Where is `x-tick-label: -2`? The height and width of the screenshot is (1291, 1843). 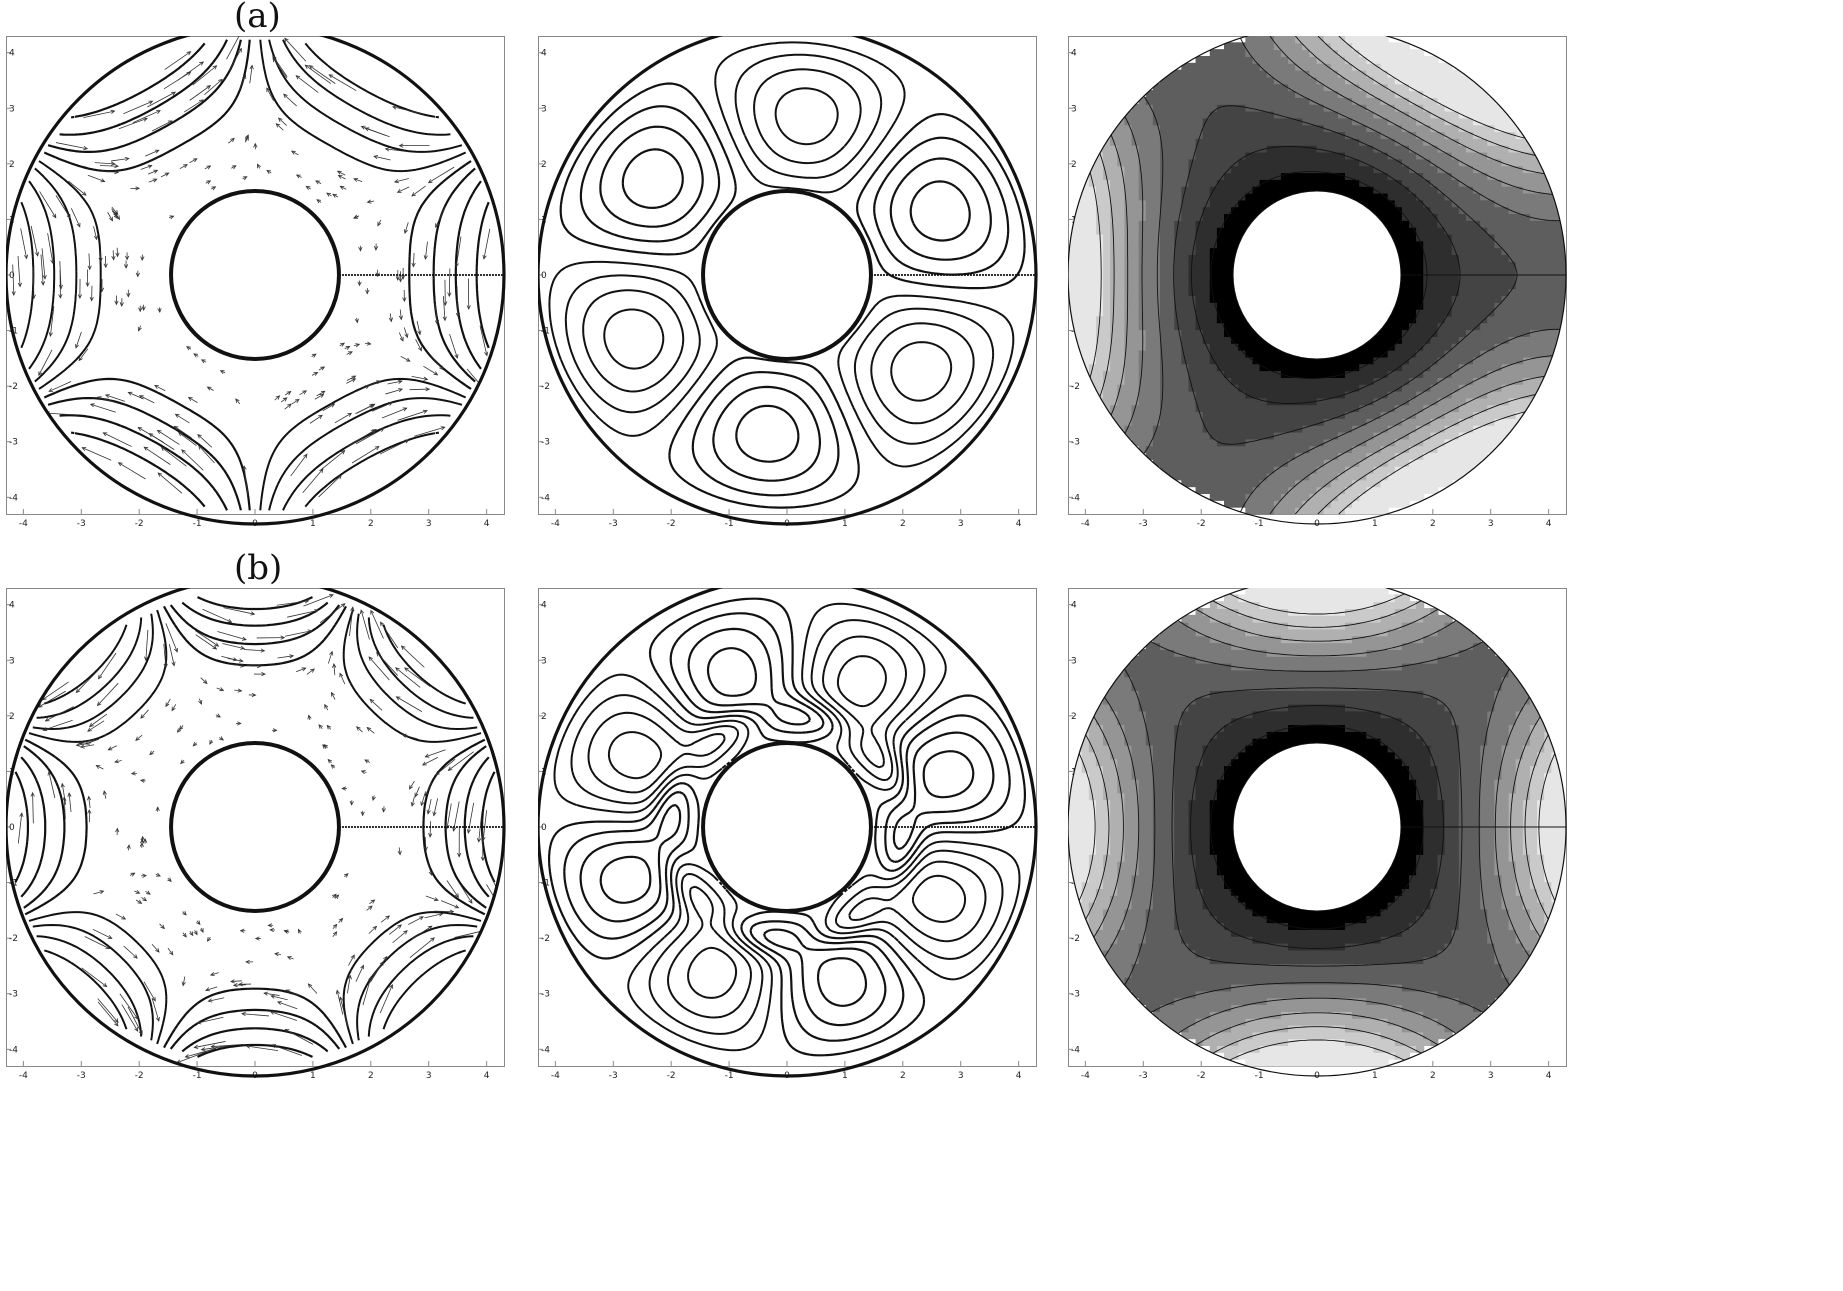
x-tick-label: -2 is located at coordinates (139, 1076).